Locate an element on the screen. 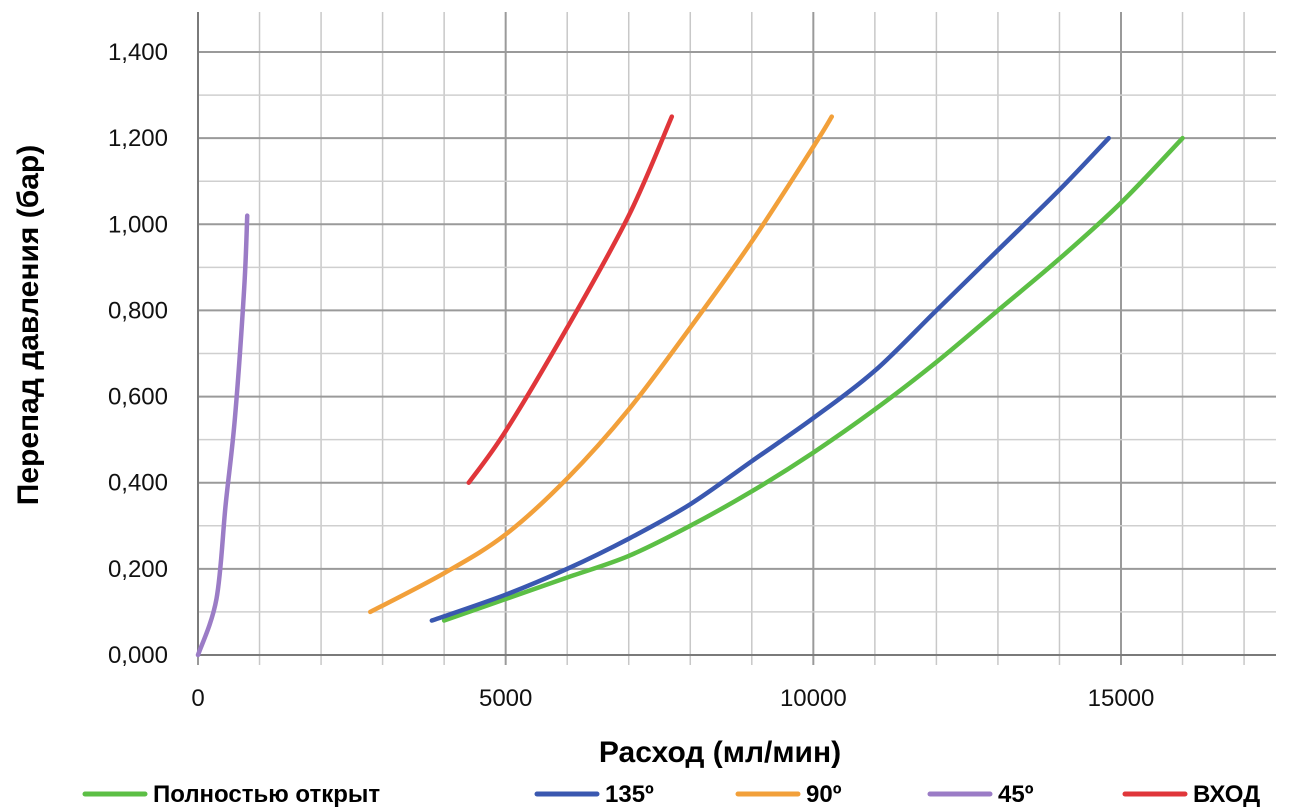 This screenshot has width=1296, height=807. x-tick-label: 0 is located at coordinates (197, 698).